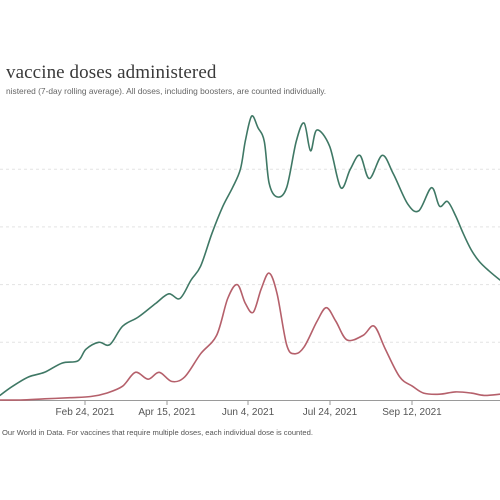 The height and width of the screenshot is (500, 500). What do you see at coordinates (248, 412) in the screenshot?
I see `x-tick-label: Jun 4, 2021` at bounding box center [248, 412].